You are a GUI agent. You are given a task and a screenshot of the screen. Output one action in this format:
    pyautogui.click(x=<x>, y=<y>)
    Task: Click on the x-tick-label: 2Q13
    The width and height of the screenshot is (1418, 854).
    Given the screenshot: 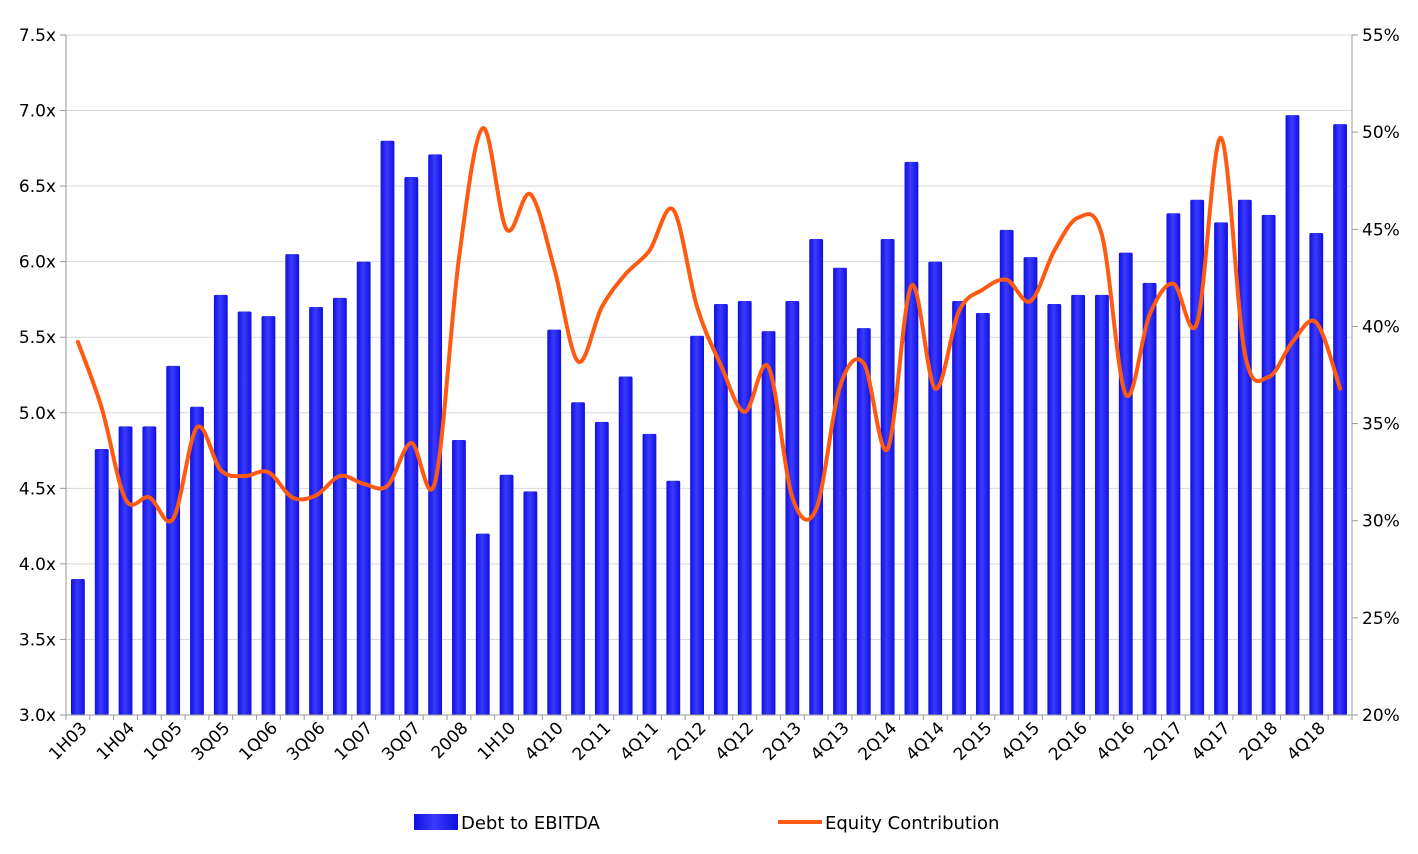 What is the action you would take?
    pyautogui.click(x=782, y=741)
    